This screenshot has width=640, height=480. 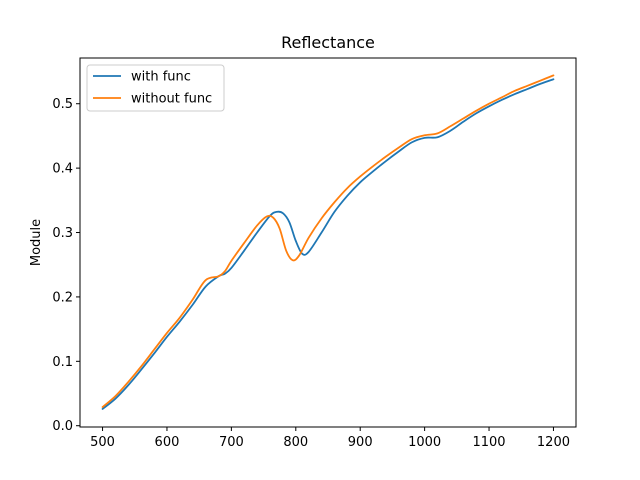 What do you see at coordinates (424, 442) in the screenshot?
I see `x-tick-label: 1000` at bounding box center [424, 442].